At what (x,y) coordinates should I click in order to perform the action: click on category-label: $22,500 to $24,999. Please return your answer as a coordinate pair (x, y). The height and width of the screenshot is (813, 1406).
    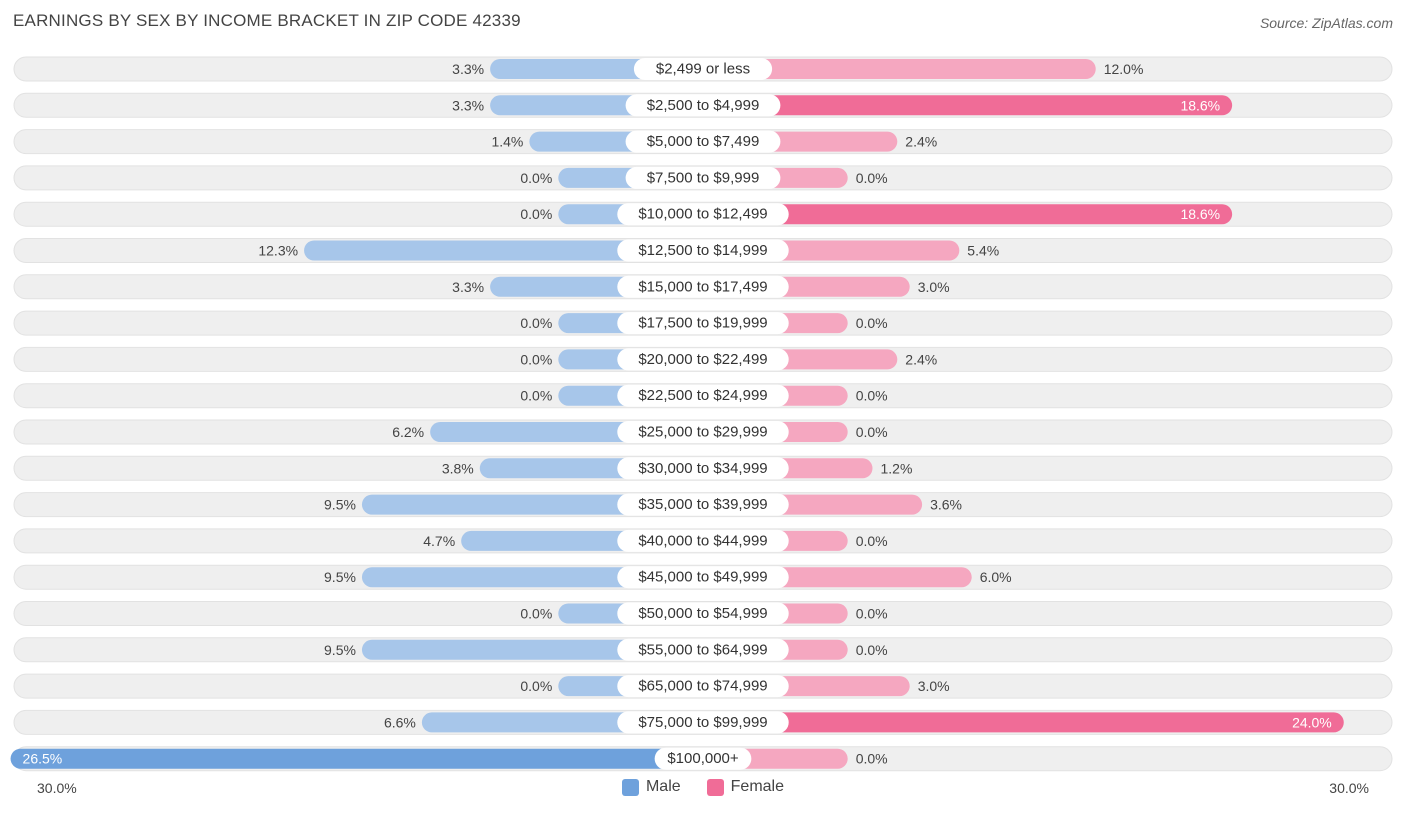
    Looking at the image, I should click on (702, 395).